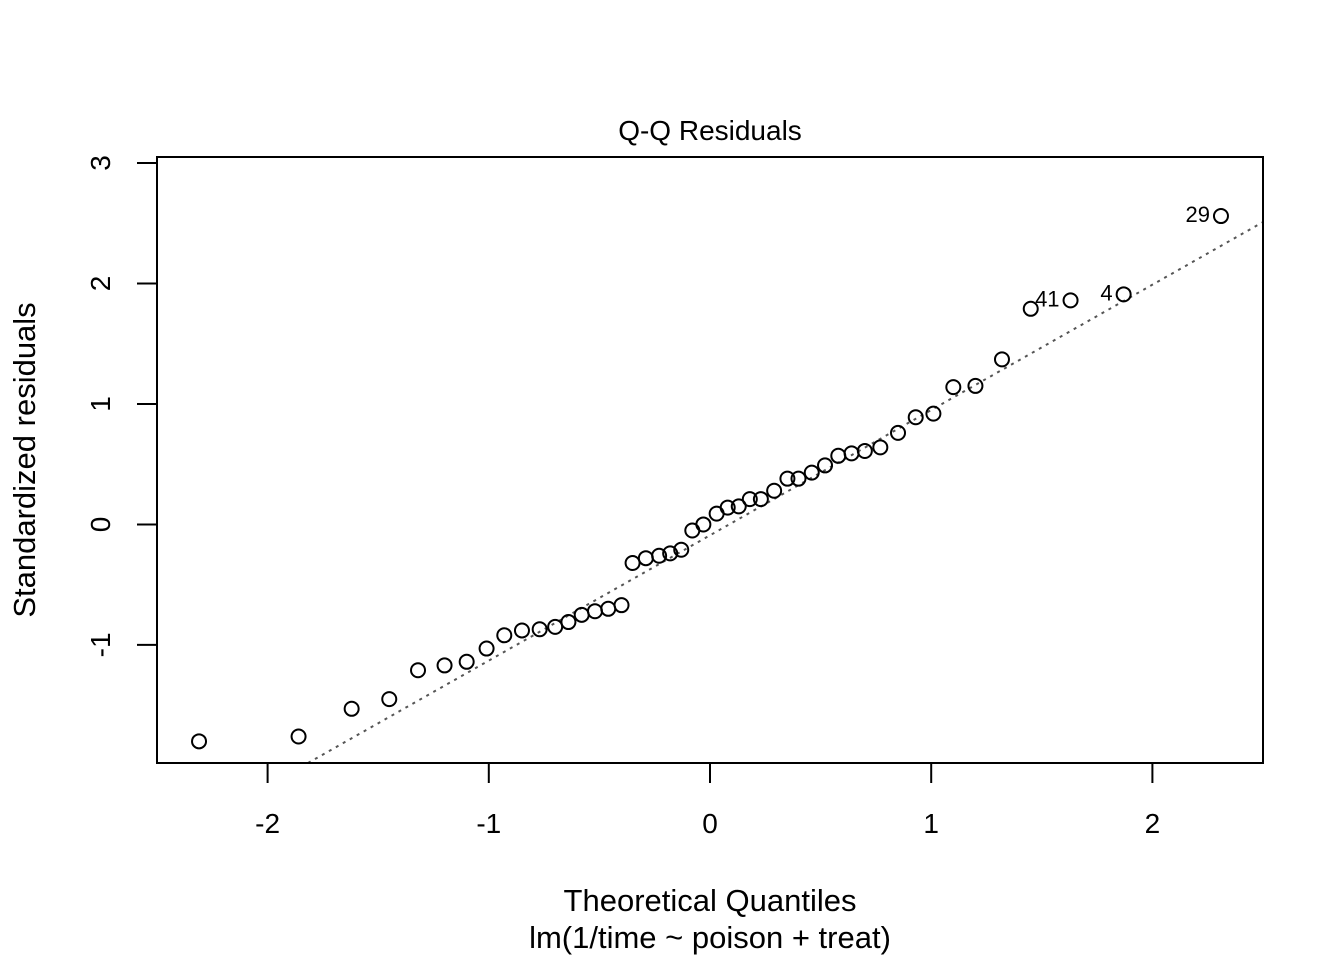 The height and width of the screenshot is (960, 1344). What do you see at coordinates (100, 404) in the screenshot?
I see `y-tick-label: 1` at bounding box center [100, 404].